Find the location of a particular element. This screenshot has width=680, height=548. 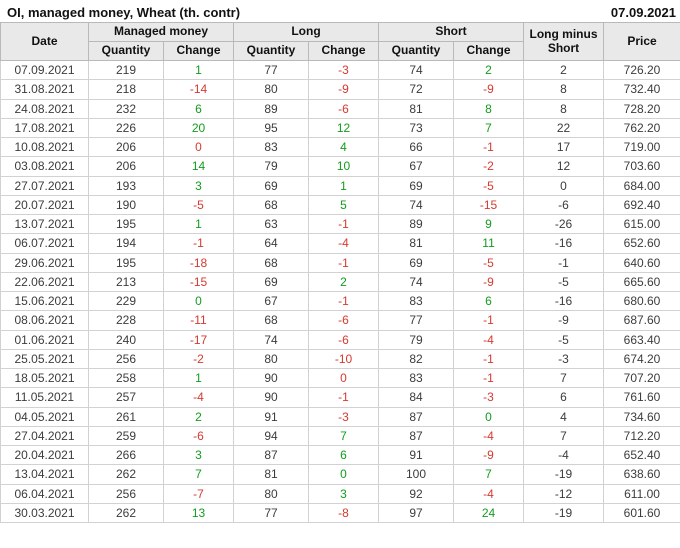

cell-long-minus-short: 8 is located at coordinates (564, 108).